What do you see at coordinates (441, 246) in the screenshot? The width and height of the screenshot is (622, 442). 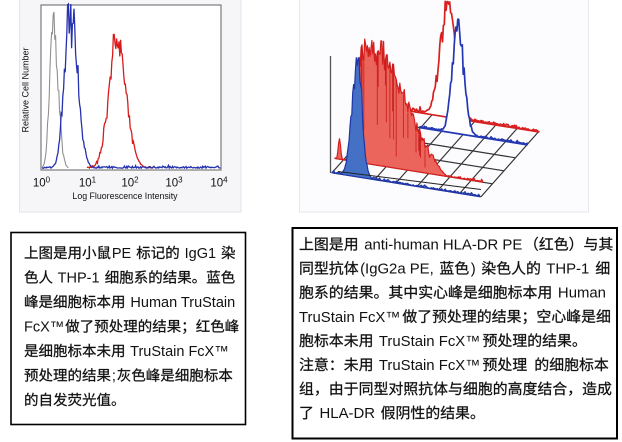 I see `svg-text: anti-human HLA-DR PE` at bounding box center [441, 246].